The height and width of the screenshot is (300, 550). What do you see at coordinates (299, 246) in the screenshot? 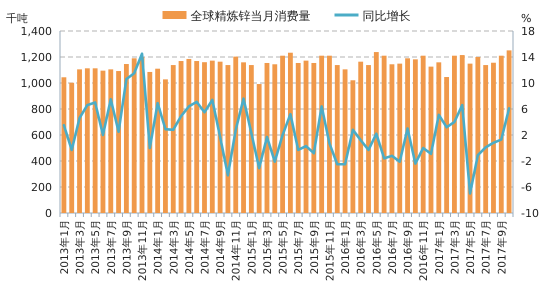
I see `x-tick-label: 2015年7月` at bounding box center [299, 246].